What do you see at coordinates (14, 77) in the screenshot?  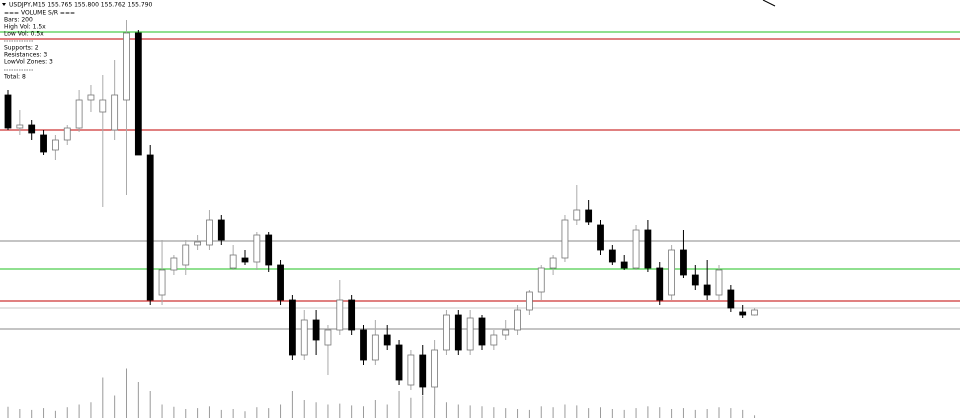 I see `info-line: Total: 8` at bounding box center [14, 77].